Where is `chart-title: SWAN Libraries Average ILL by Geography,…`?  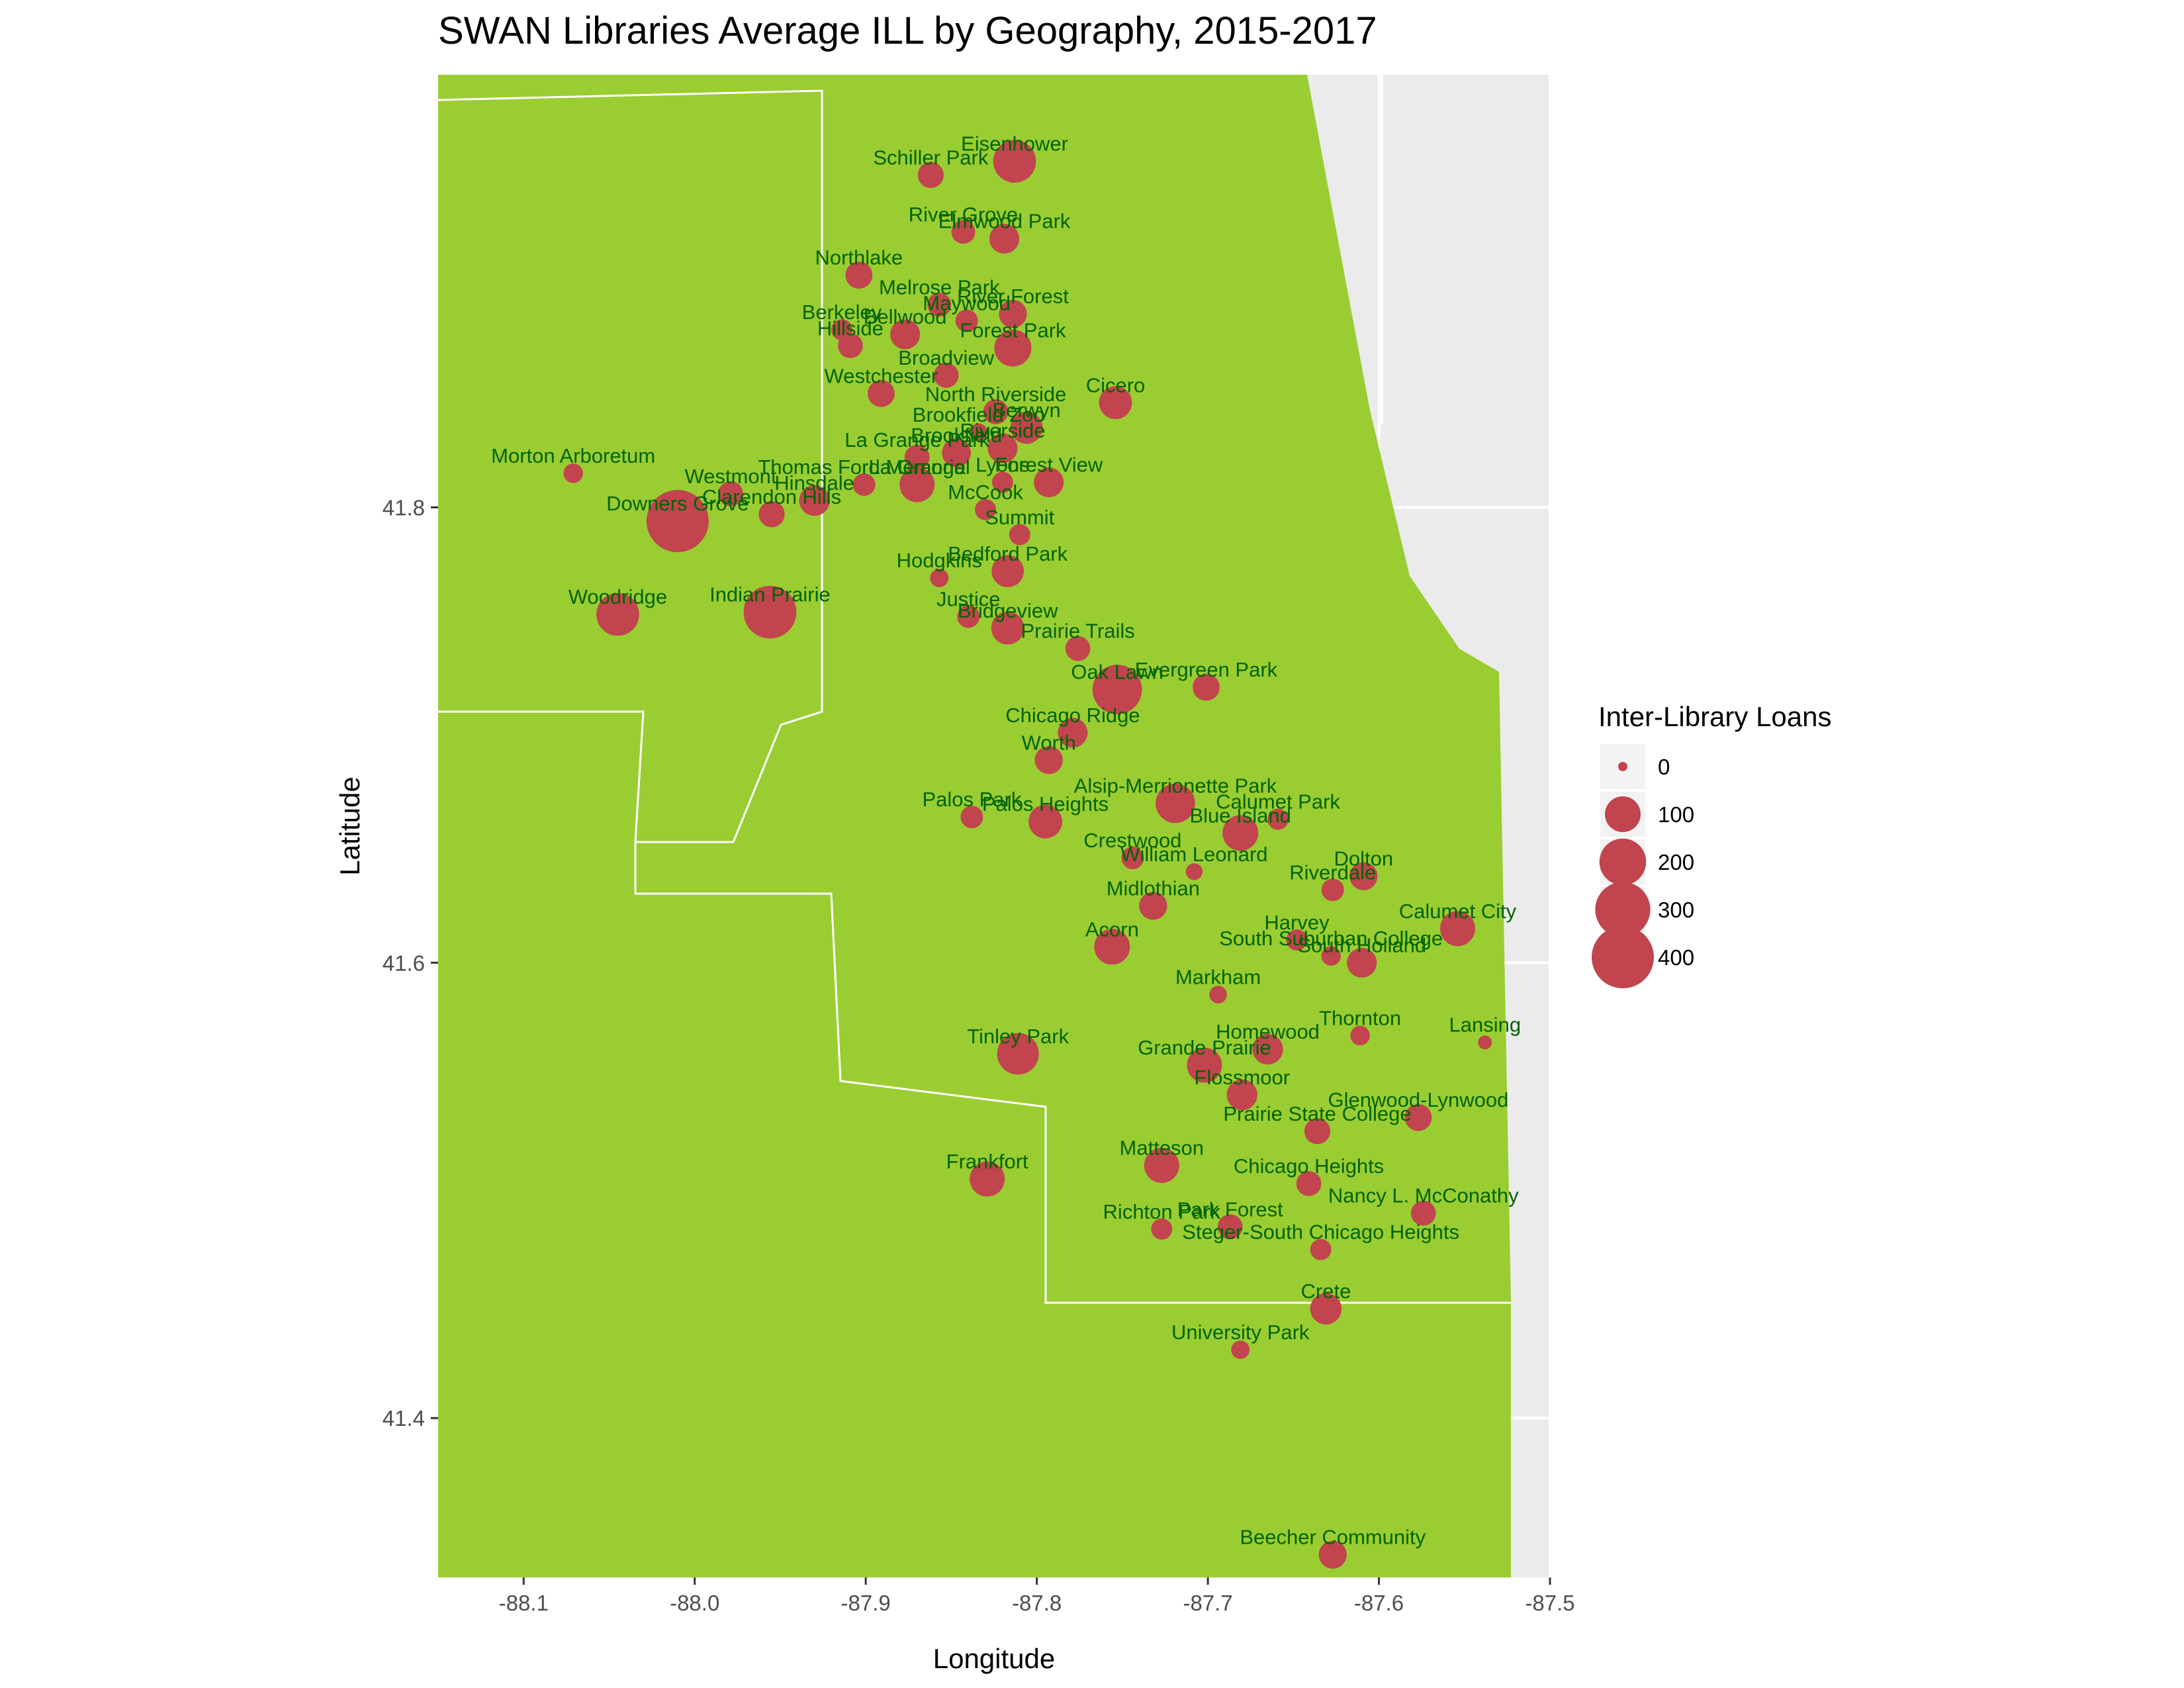
chart-title: SWAN Libraries Average ILL by Geography,… is located at coordinates (907, 30).